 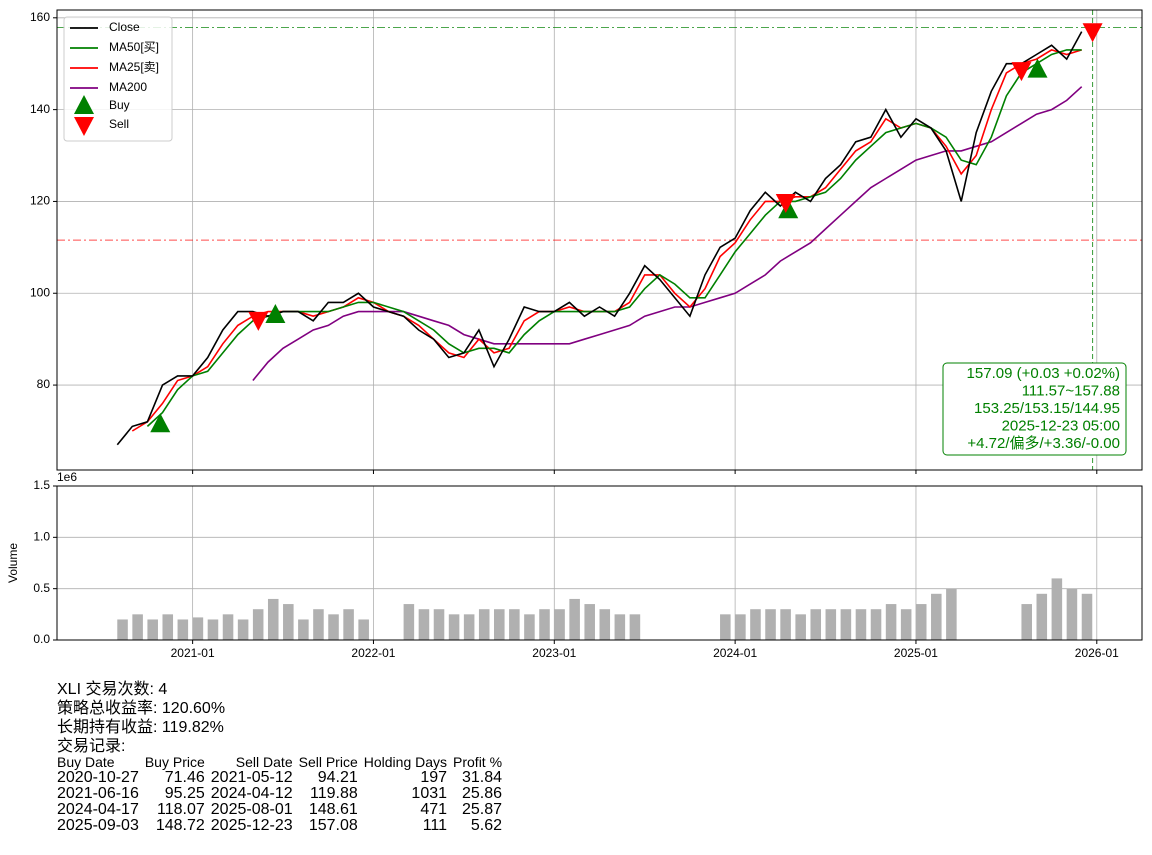 I want to click on trade-cell: 471, so click(x=434, y=809).